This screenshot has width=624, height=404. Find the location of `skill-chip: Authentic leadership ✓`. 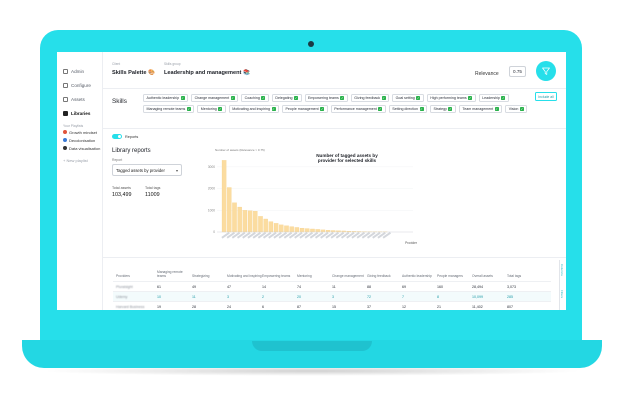

skill-chip: Authentic leadership ✓ is located at coordinates (166, 98).